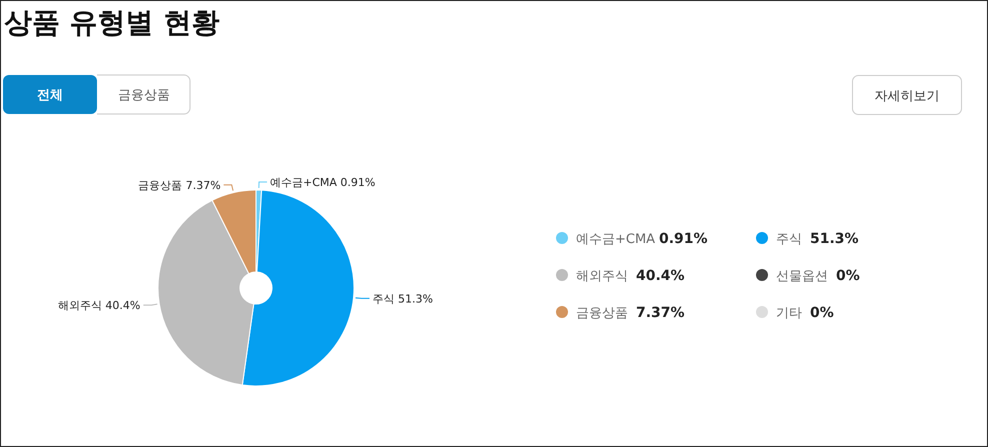 This screenshot has width=988, height=447. I want to click on category-label: 해외주식 40.4%, so click(99, 305).